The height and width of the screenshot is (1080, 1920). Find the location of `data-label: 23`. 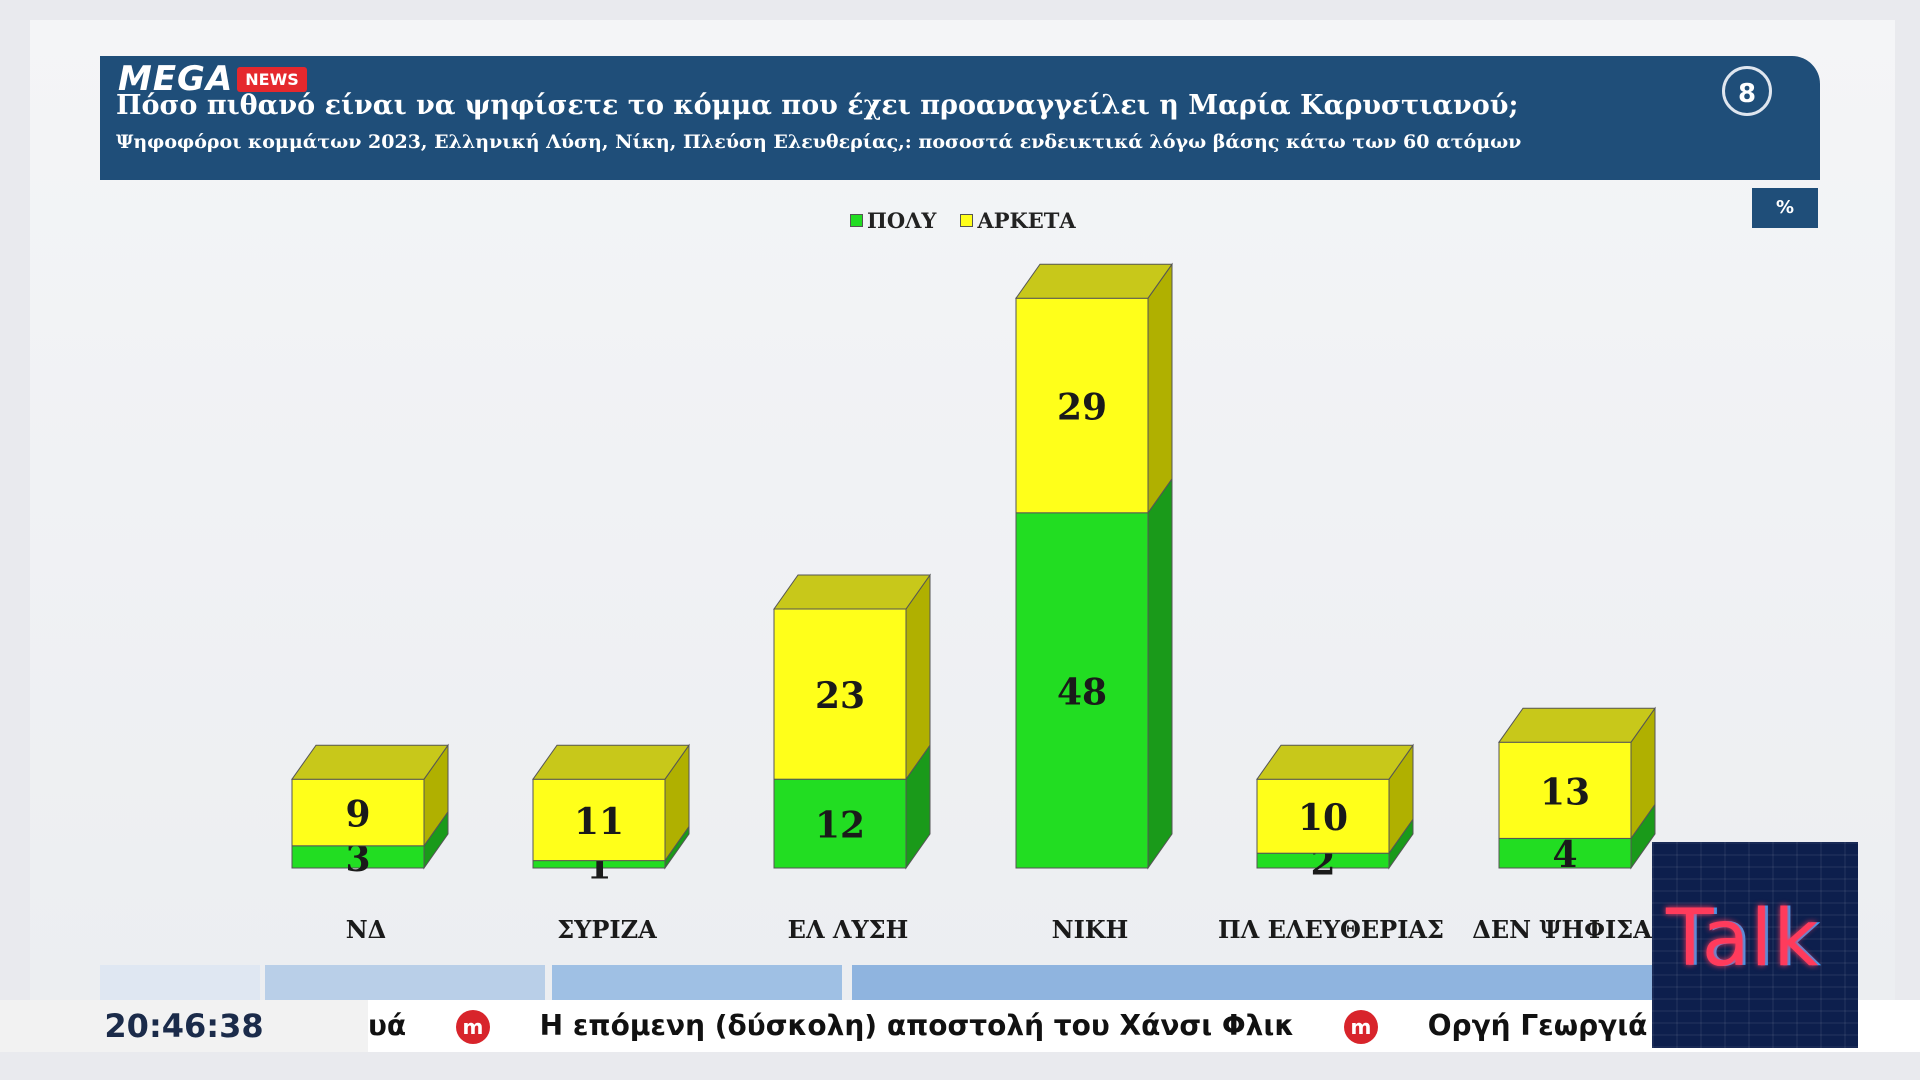

data-label: 23 is located at coordinates (840, 696).